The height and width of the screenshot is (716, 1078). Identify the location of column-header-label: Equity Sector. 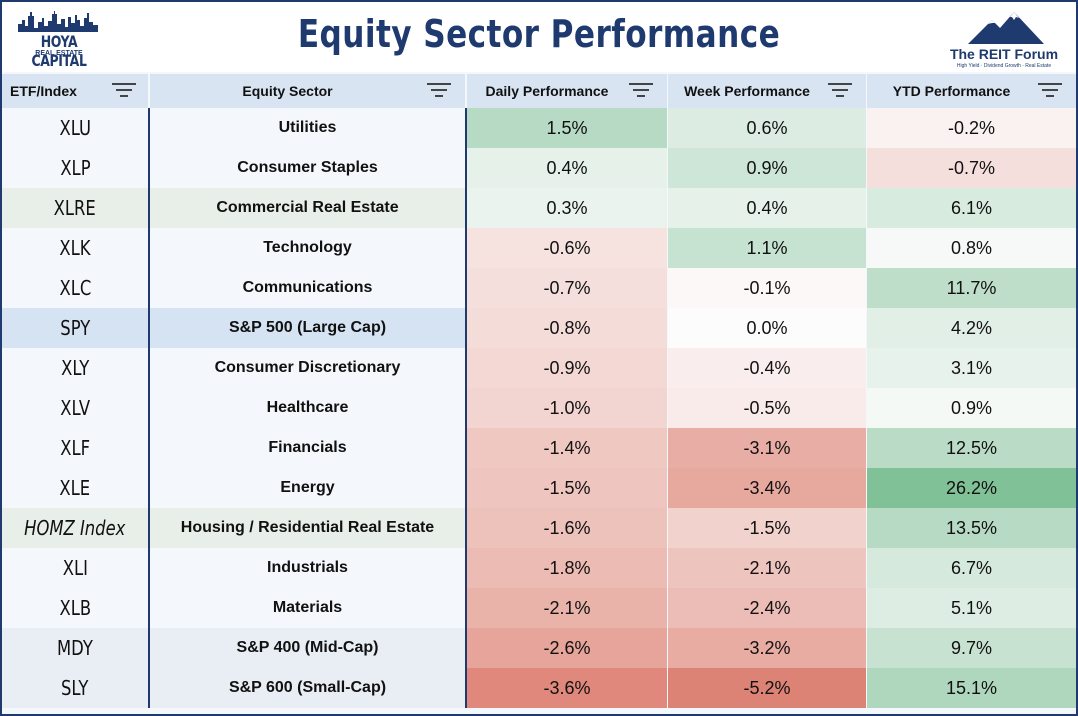
(287, 91).